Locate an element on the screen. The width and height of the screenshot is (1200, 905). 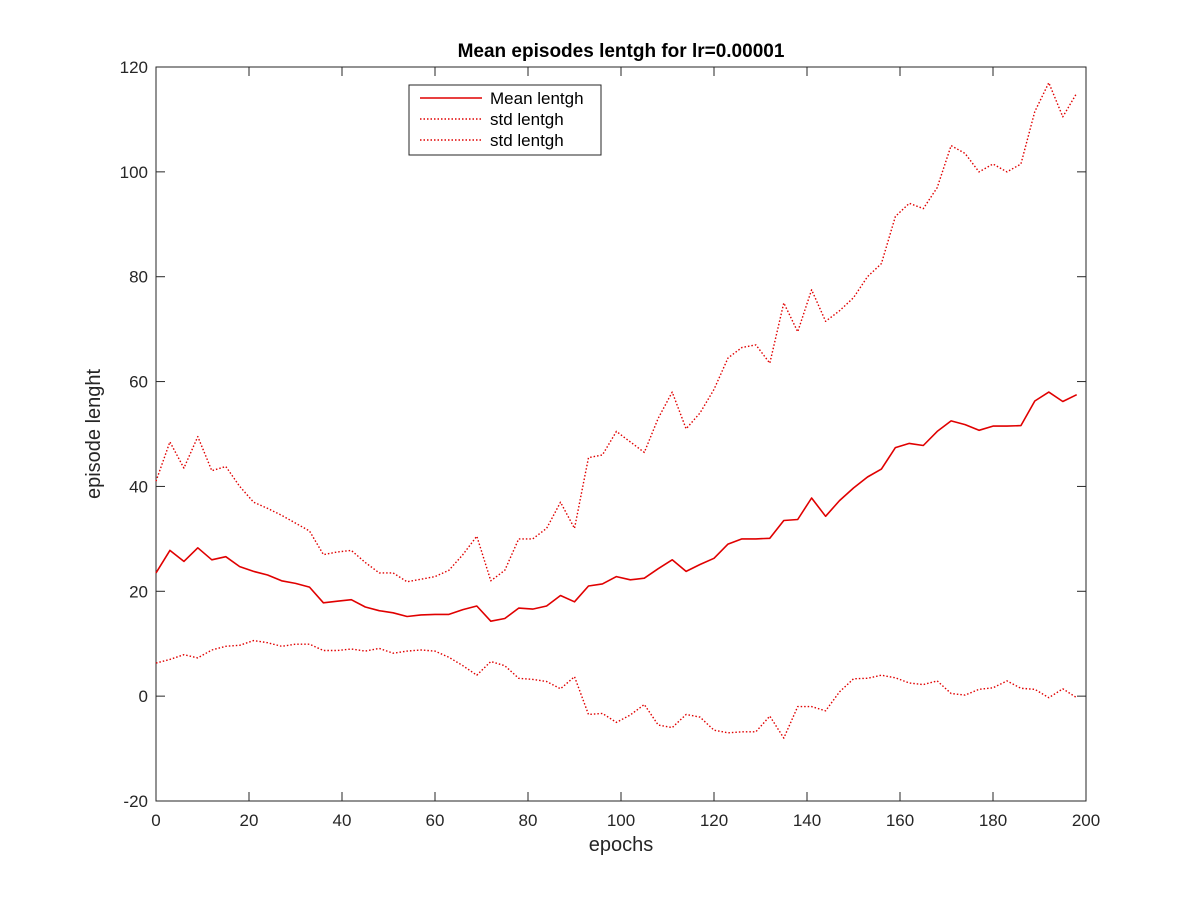
y-tick-label: 40 is located at coordinates (138, 486).